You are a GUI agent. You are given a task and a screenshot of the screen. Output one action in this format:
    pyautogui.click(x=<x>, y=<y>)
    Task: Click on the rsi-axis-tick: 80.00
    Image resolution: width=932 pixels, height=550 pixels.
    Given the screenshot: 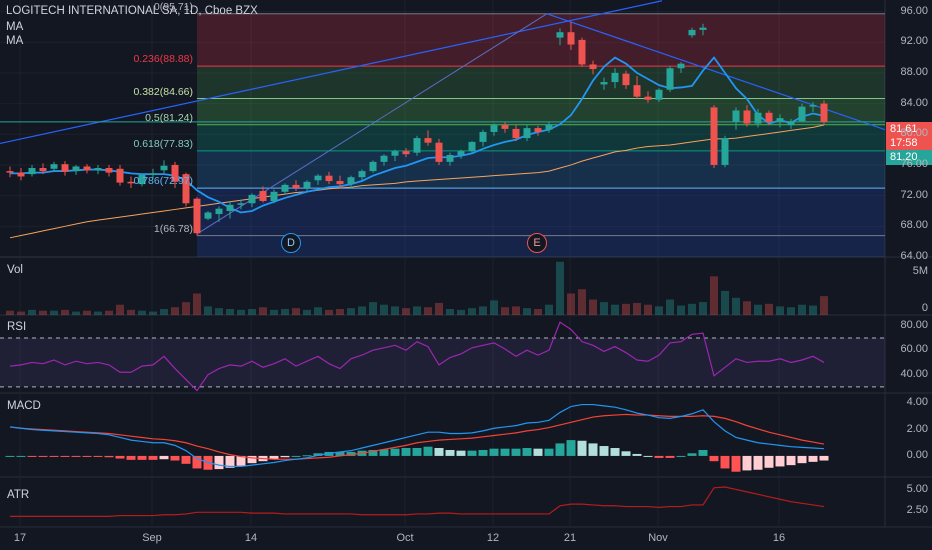 What is the action you would take?
    pyautogui.click(x=914, y=324)
    